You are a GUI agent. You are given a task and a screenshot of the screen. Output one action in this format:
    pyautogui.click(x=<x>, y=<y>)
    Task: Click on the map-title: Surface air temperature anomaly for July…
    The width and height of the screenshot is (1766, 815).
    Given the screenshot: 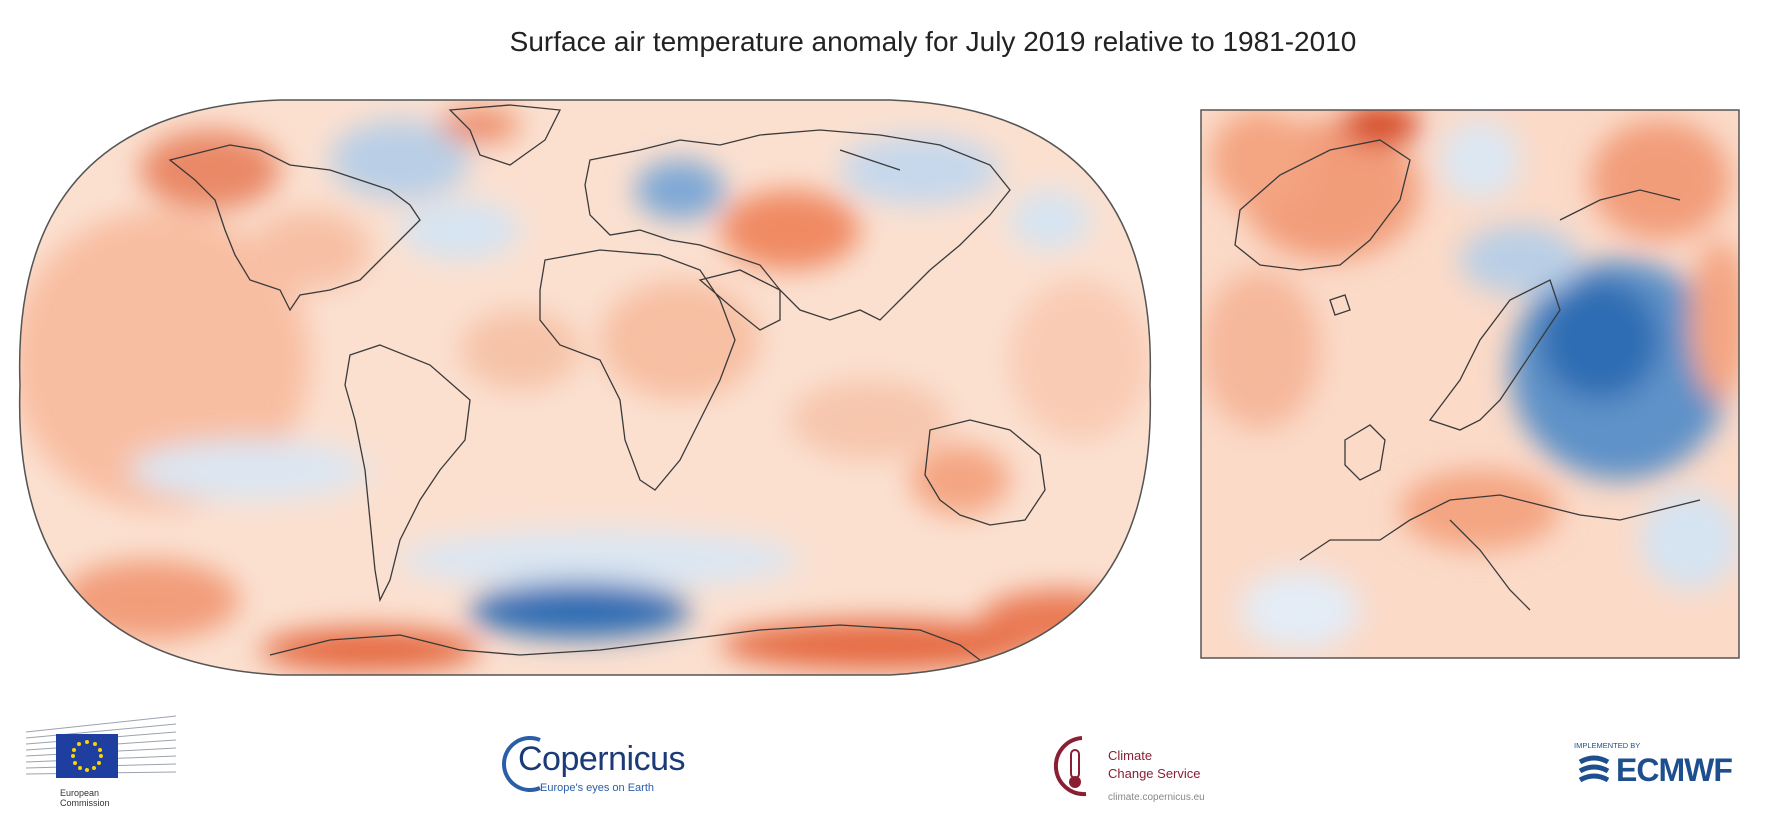 What is the action you would take?
    pyautogui.click(x=883, y=42)
    